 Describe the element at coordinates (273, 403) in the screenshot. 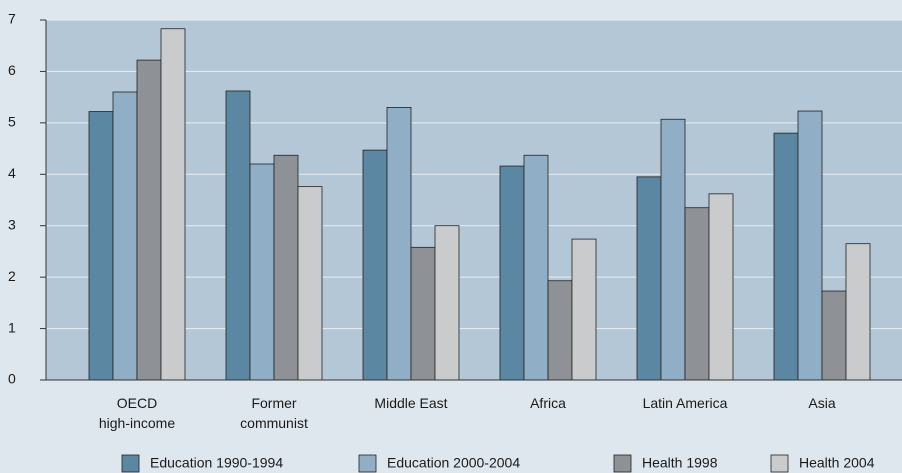

I see `x-tick-line: Former` at that location.